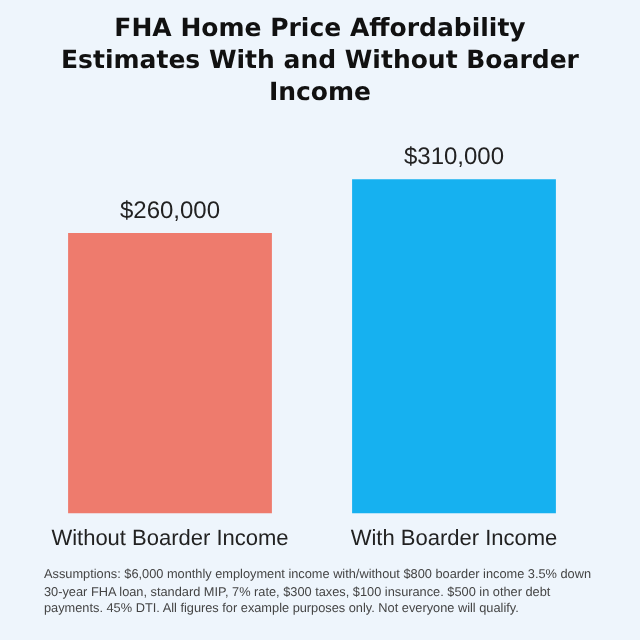  What do you see at coordinates (170, 209) in the screenshot?
I see `data-label: $260,000` at bounding box center [170, 209].